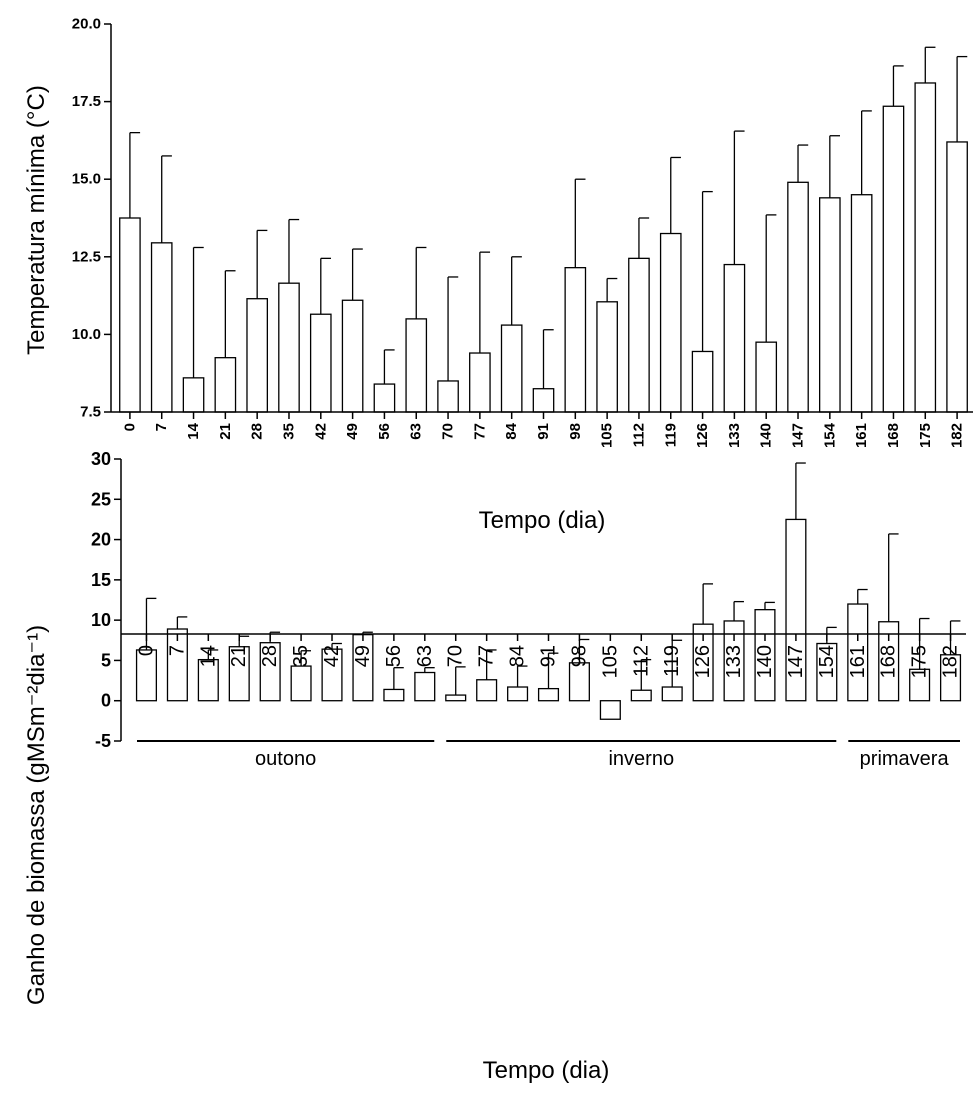 The height and width of the screenshot is (1095, 973). What do you see at coordinates (905, 759) in the screenshot?
I see `season-label-primavera: primavera` at bounding box center [905, 759].